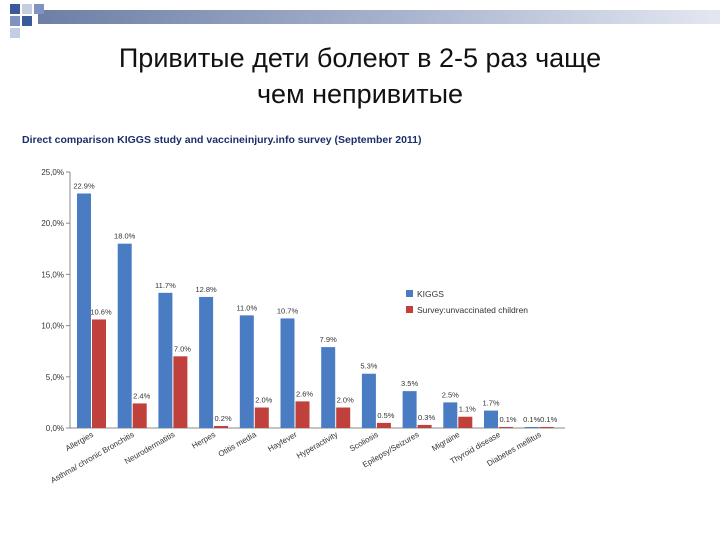 Image resolution: width=720 pixels, height=540 pixels. I want to click on data-label: 7.9%, so click(328, 339).